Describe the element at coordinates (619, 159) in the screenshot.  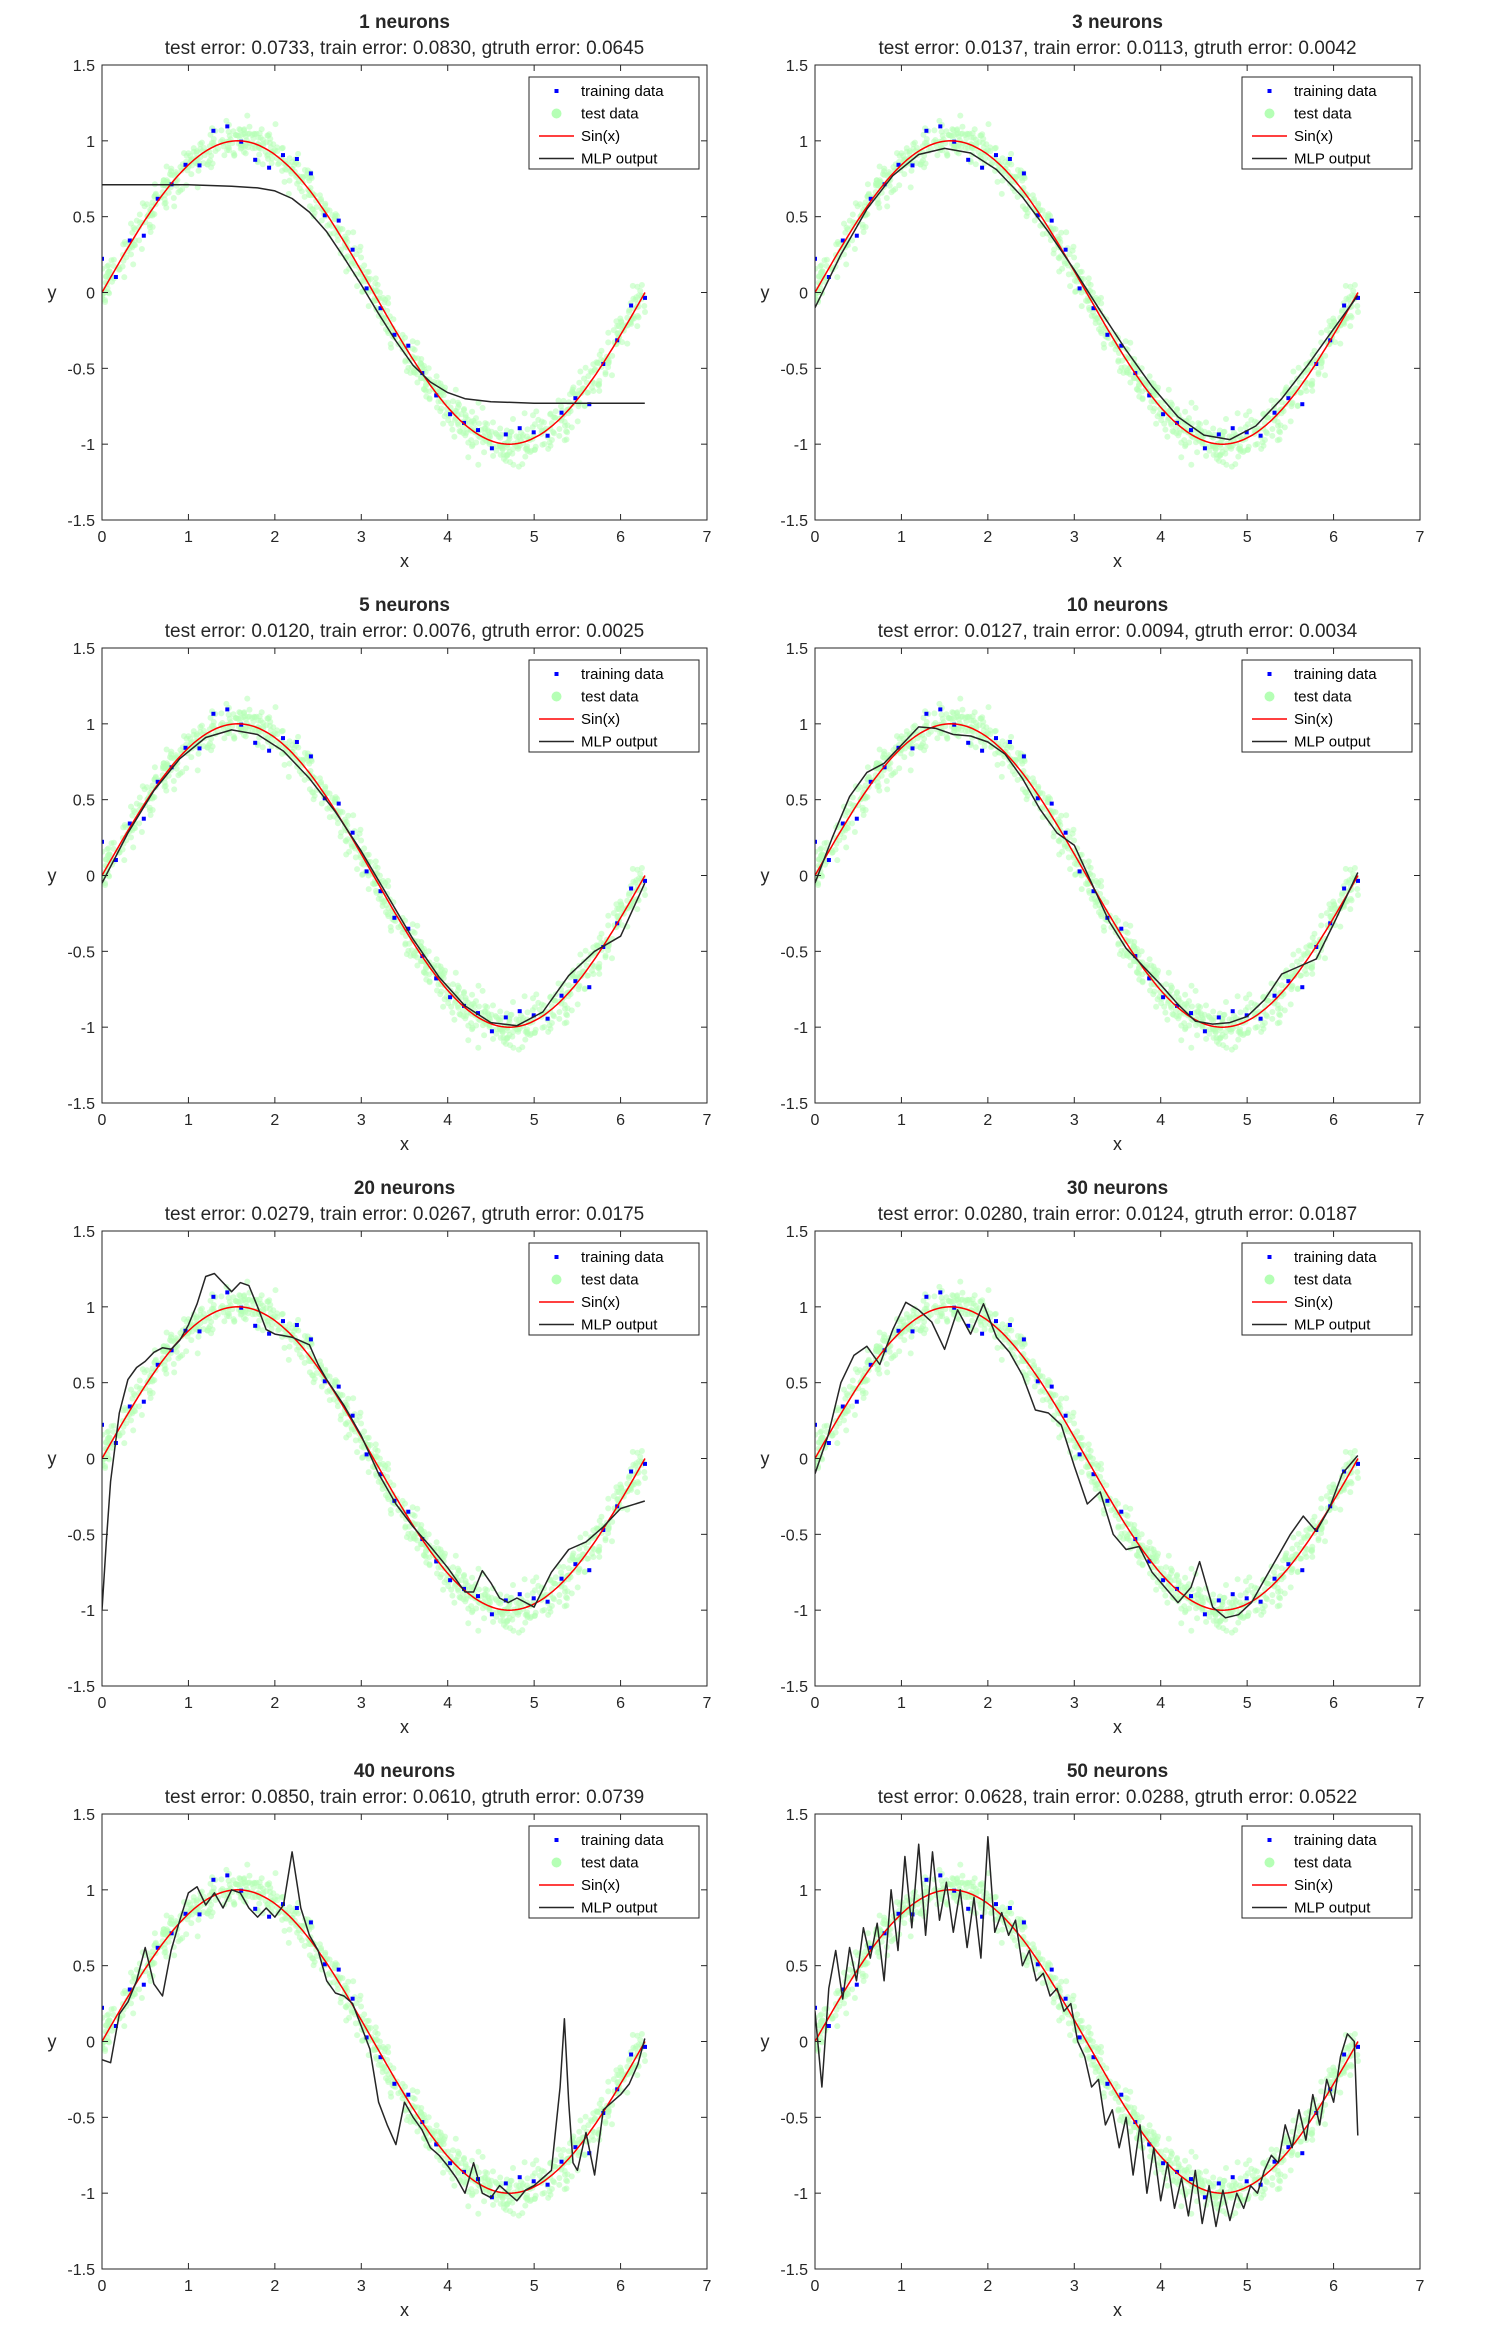
I see `legend-label: MLP output` at that location.